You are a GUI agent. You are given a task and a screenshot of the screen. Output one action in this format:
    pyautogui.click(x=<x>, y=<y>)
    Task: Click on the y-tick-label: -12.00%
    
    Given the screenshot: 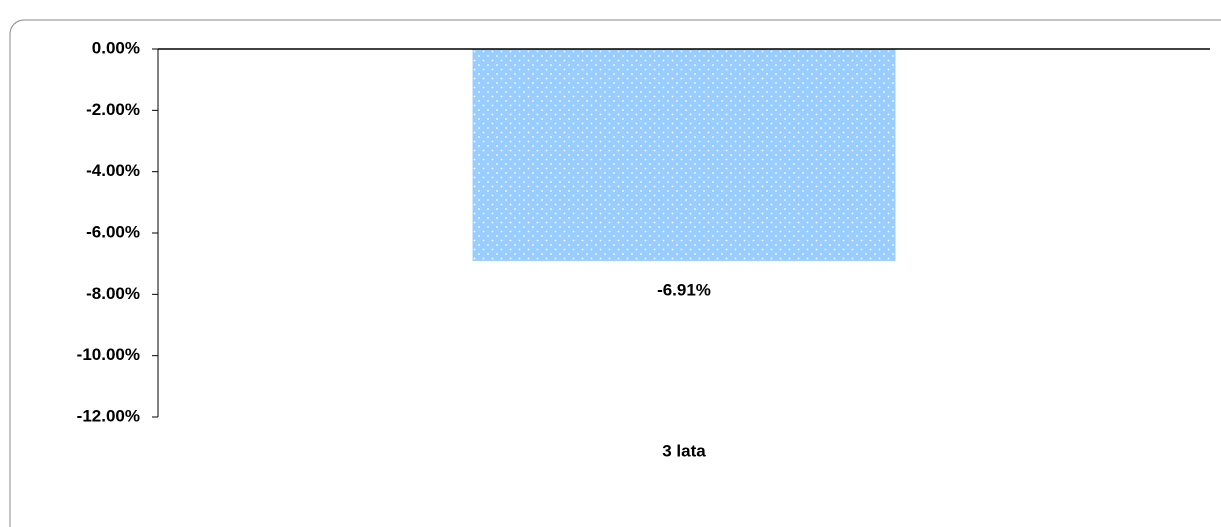 What is the action you would take?
    pyautogui.click(x=108, y=415)
    